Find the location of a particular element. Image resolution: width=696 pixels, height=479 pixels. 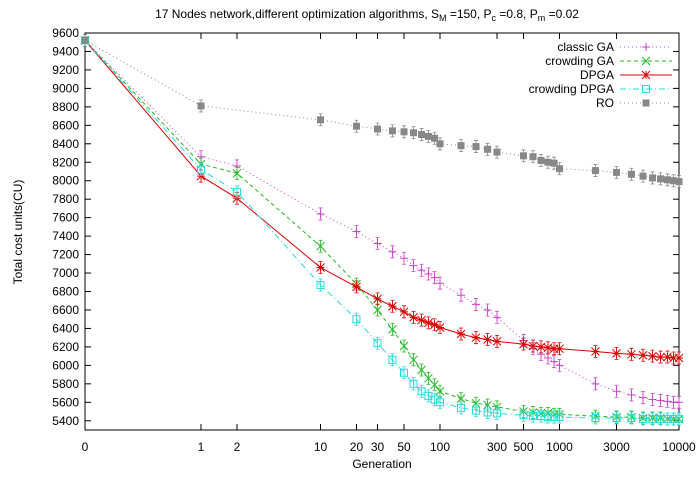

y-tick-label: 5800 is located at coordinates (65, 384).